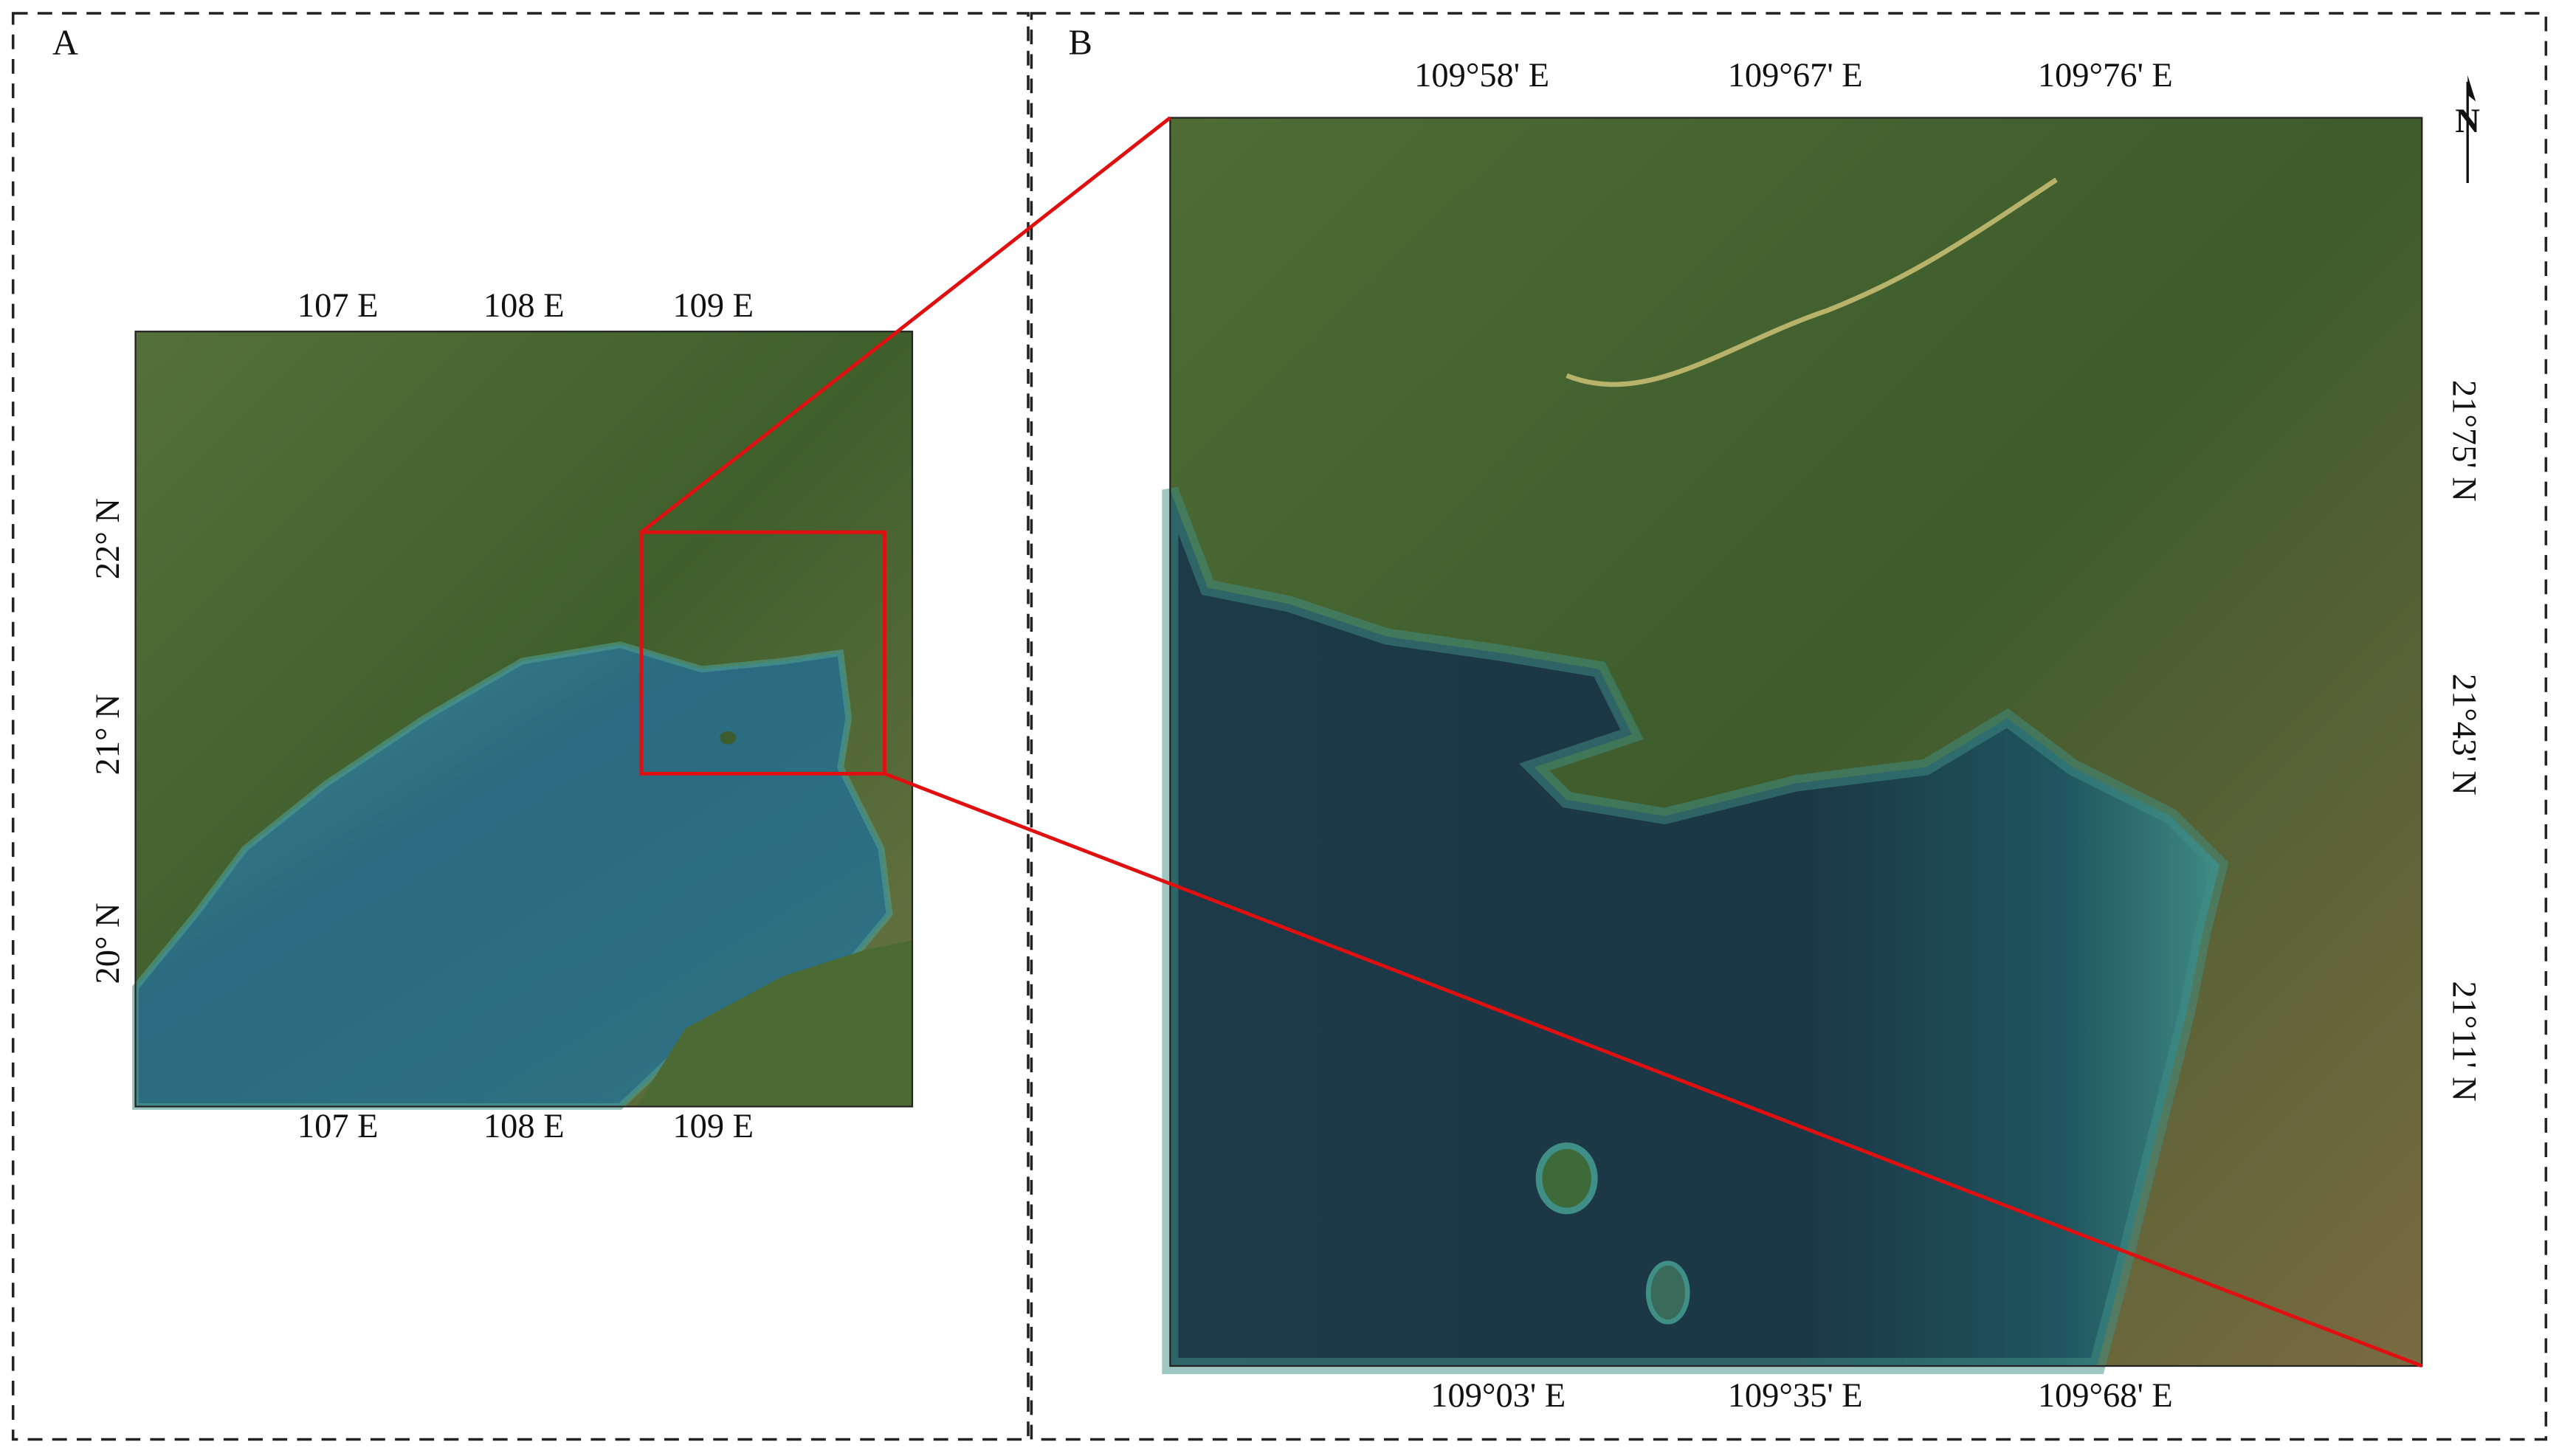 Image resolution: width=2559 pixels, height=1456 pixels. I want to click on x-tick-label: 109°76' E, so click(2106, 75).